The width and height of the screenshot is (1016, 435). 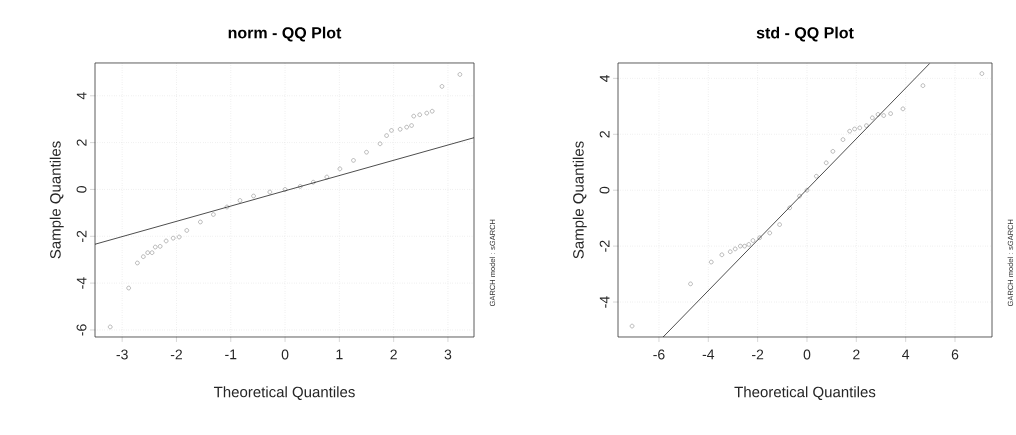 I want to click on x-tick-label: 4, so click(x=906, y=354).